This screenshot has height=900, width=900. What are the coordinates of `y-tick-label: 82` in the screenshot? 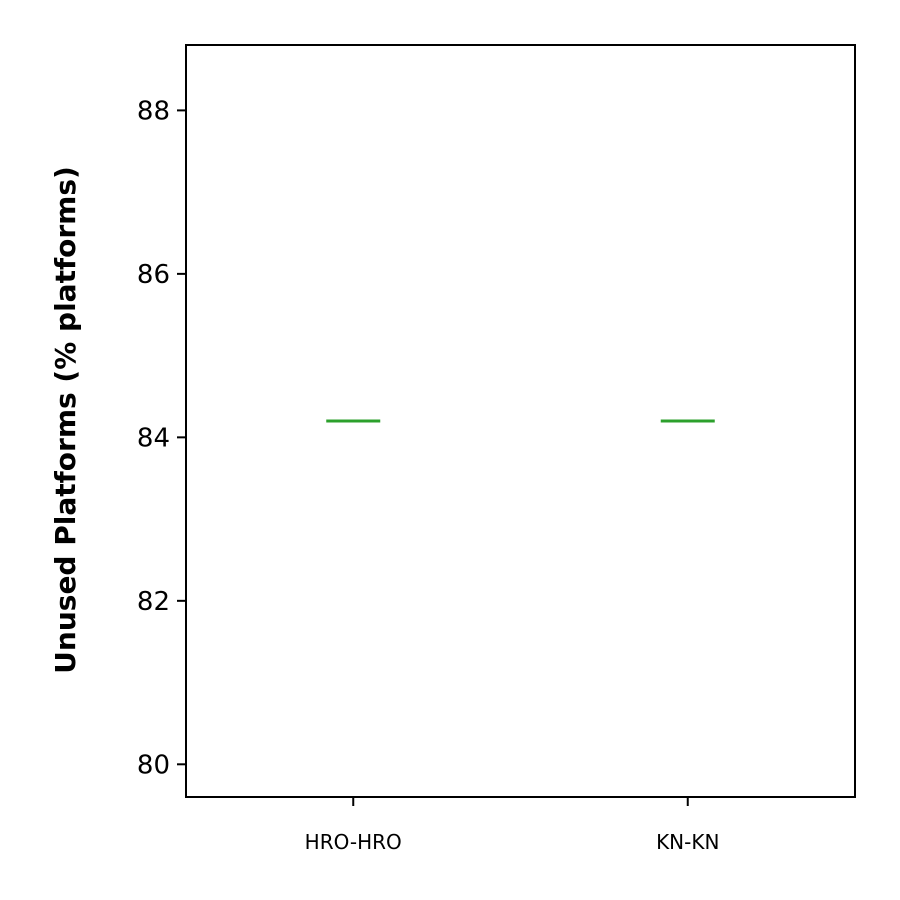 It's located at (153, 602).